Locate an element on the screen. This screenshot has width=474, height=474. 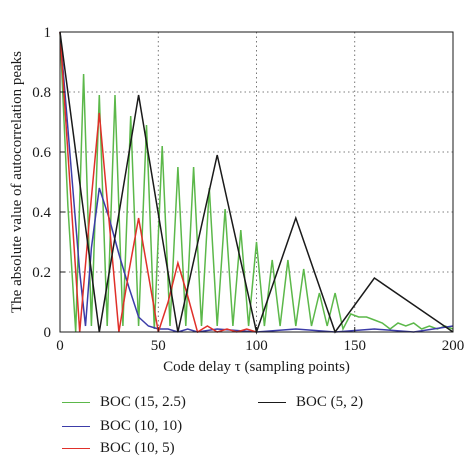
y-tick-label: 0.2 is located at coordinates (41, 273).